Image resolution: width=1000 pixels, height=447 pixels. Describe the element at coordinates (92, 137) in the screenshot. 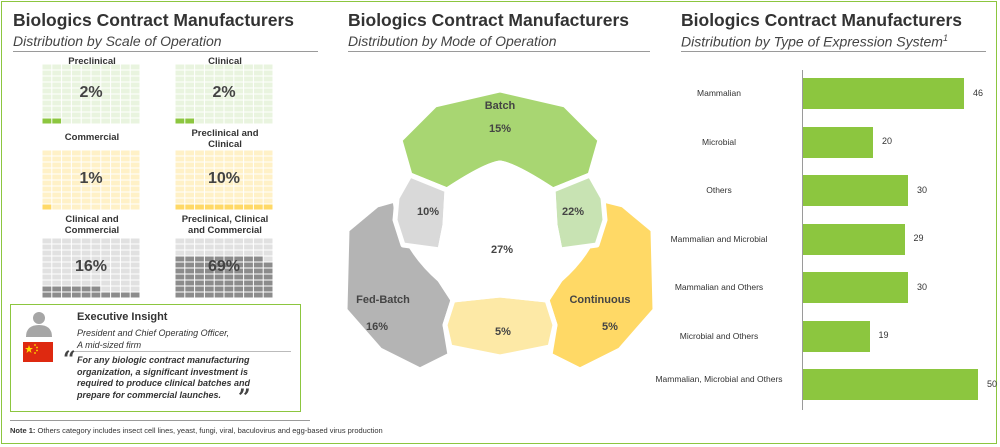

I see `waffle-label: Commercial` at that location.